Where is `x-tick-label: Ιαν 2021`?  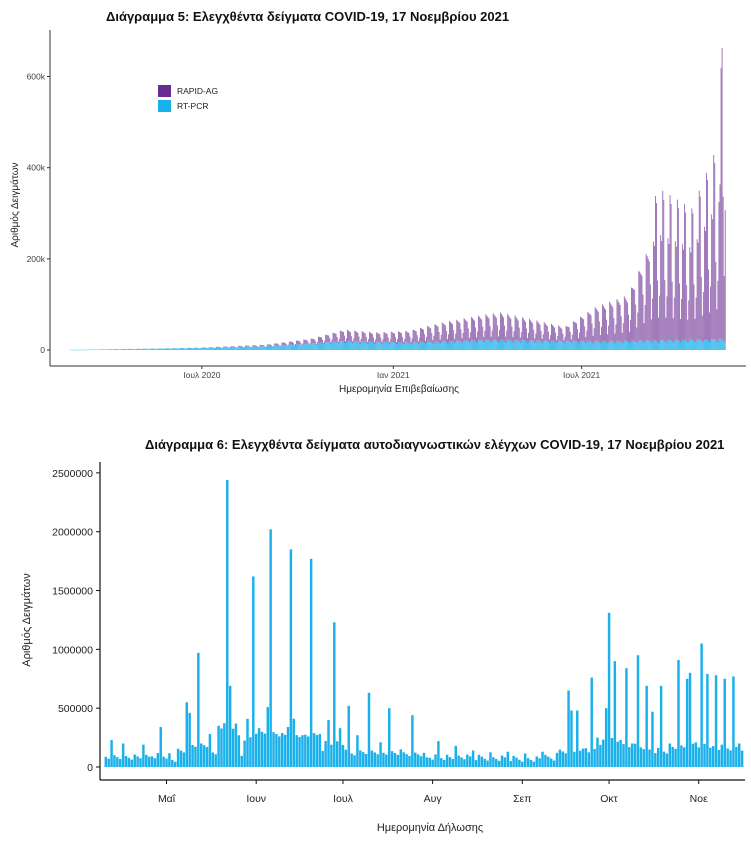 x-tick-label: Ιαν 2021 is located at coordinates (393, 375).